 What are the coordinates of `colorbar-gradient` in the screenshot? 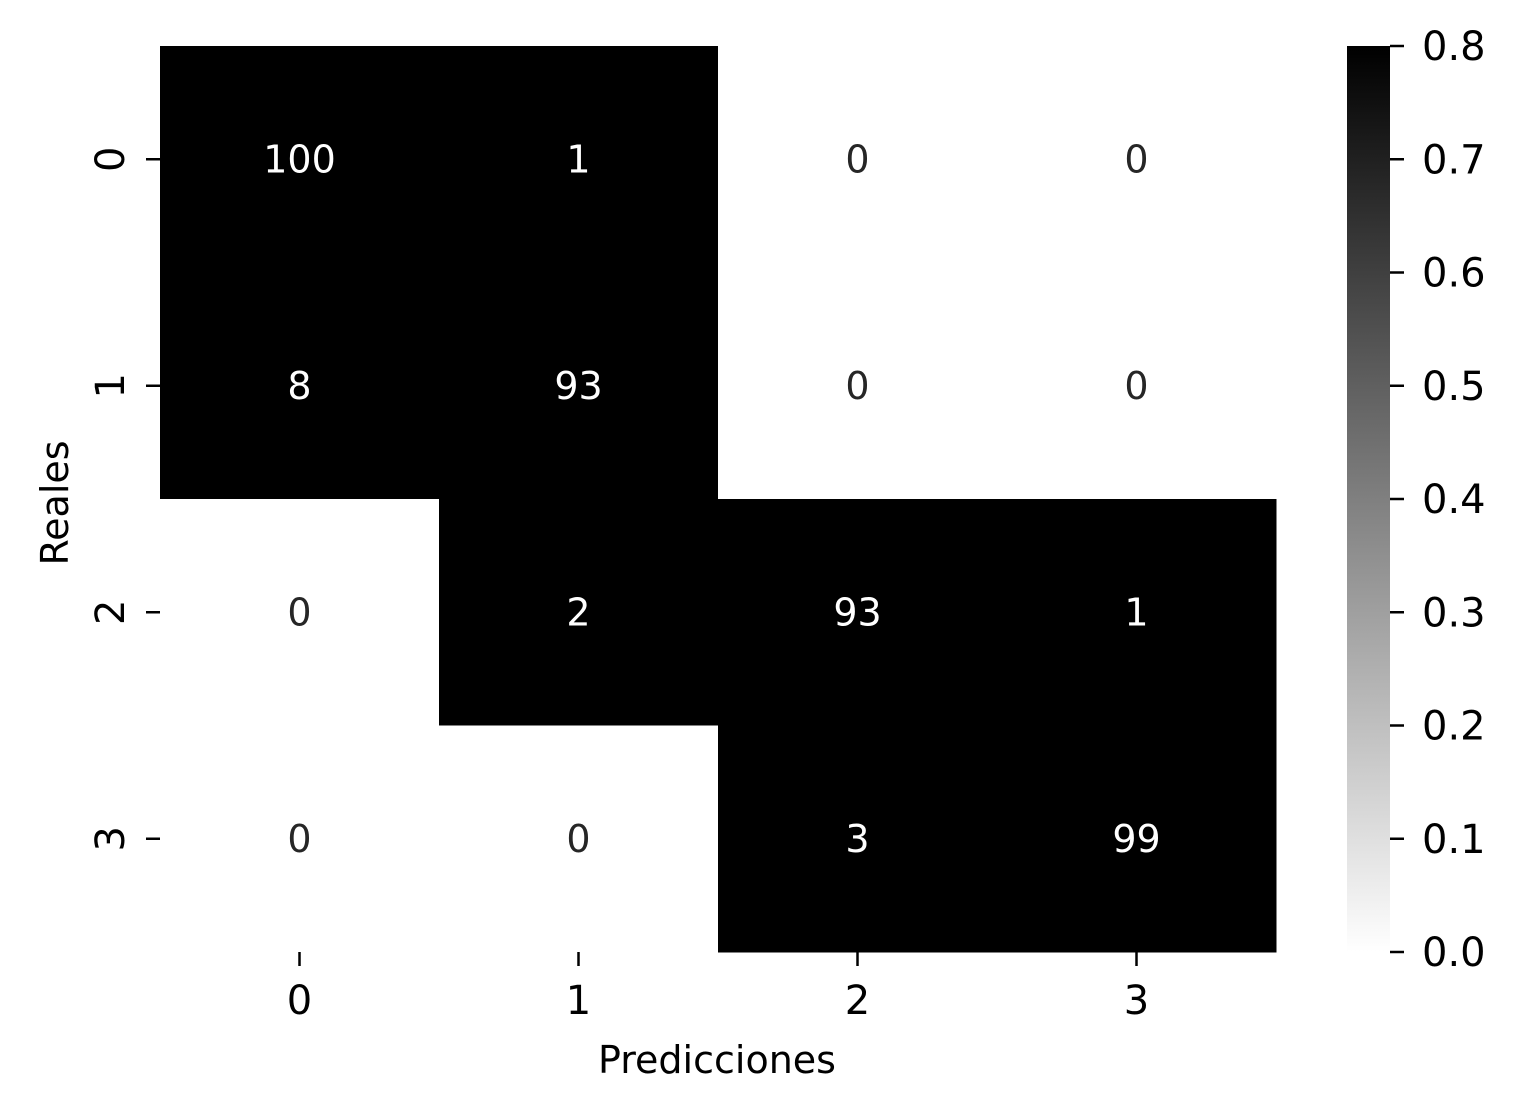 It's located at (1368, 499).